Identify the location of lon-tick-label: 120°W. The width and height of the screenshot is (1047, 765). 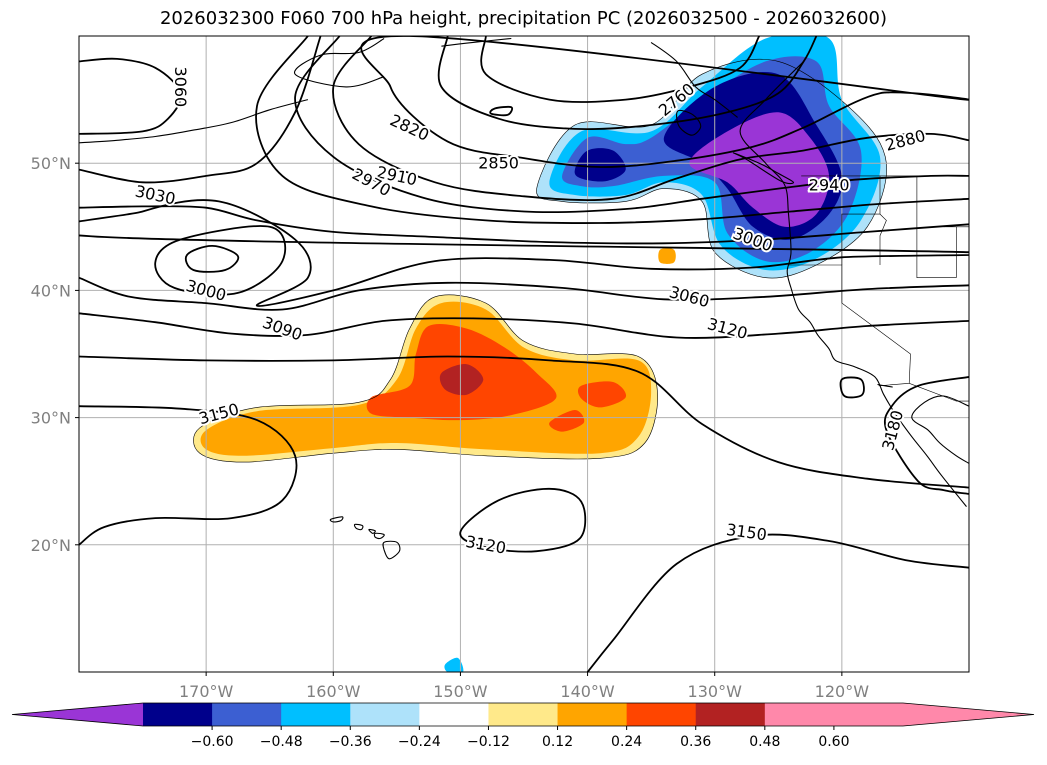
(842, 691).